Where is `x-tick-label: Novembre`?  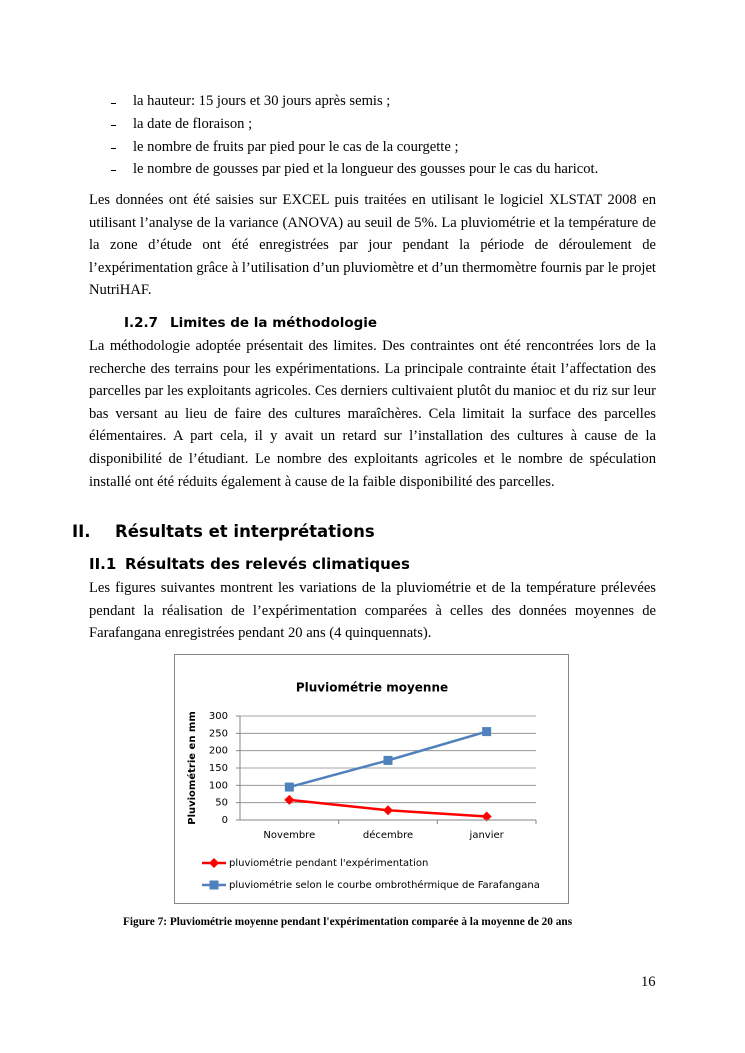 x-tick-label: Novembre is located at coordinates (289, 835).